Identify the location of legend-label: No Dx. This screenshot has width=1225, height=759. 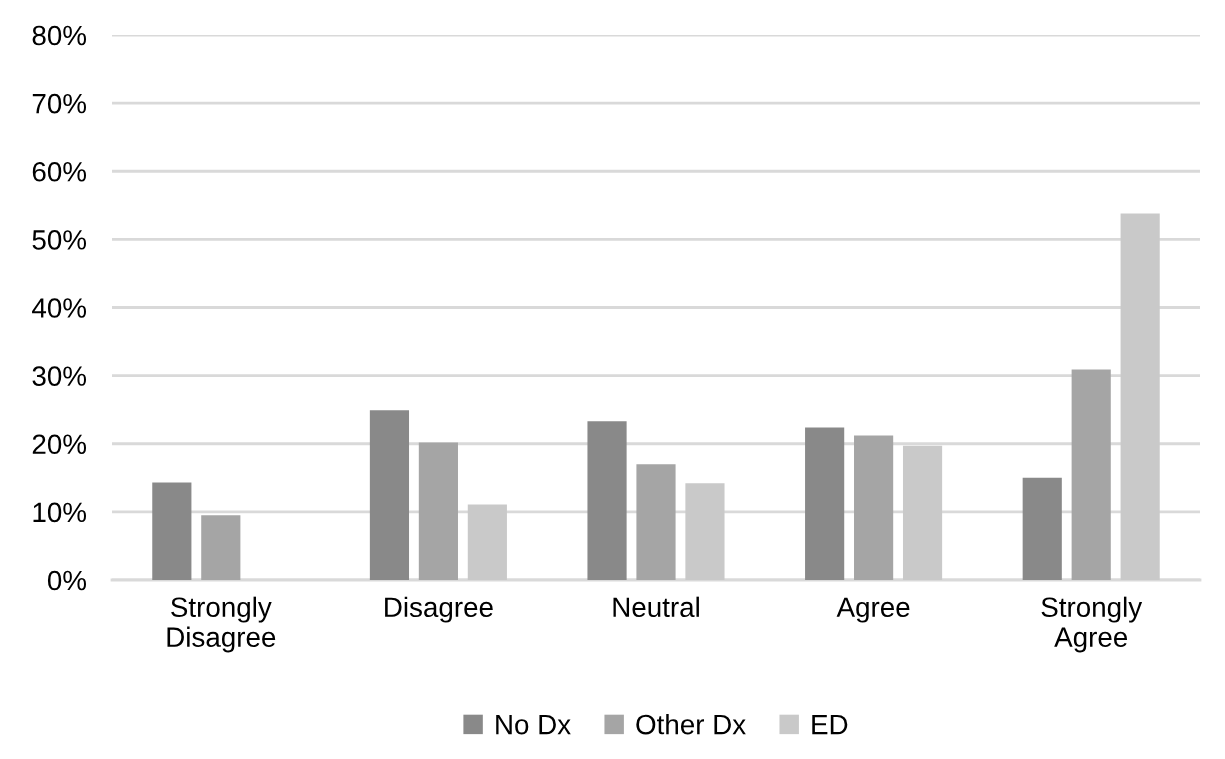
(533, 725).